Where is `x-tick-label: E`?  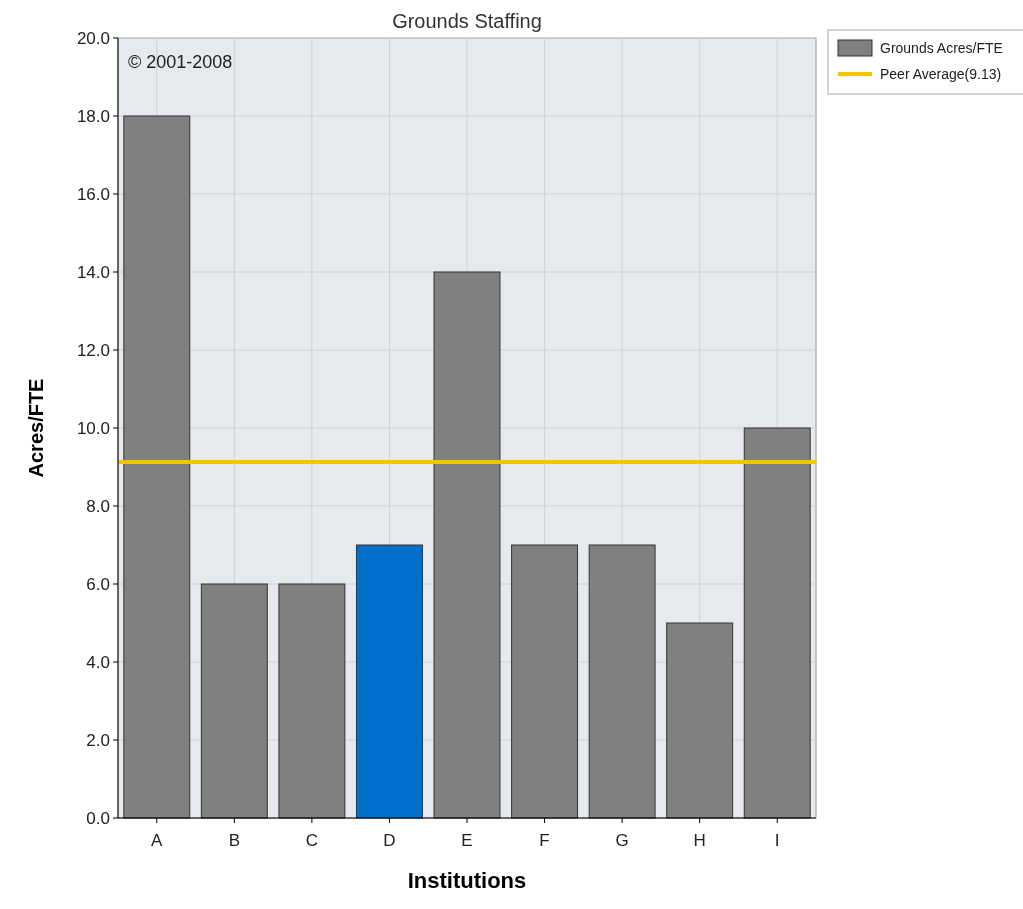
x-tick-label: E is located at coordinates (467, 840).